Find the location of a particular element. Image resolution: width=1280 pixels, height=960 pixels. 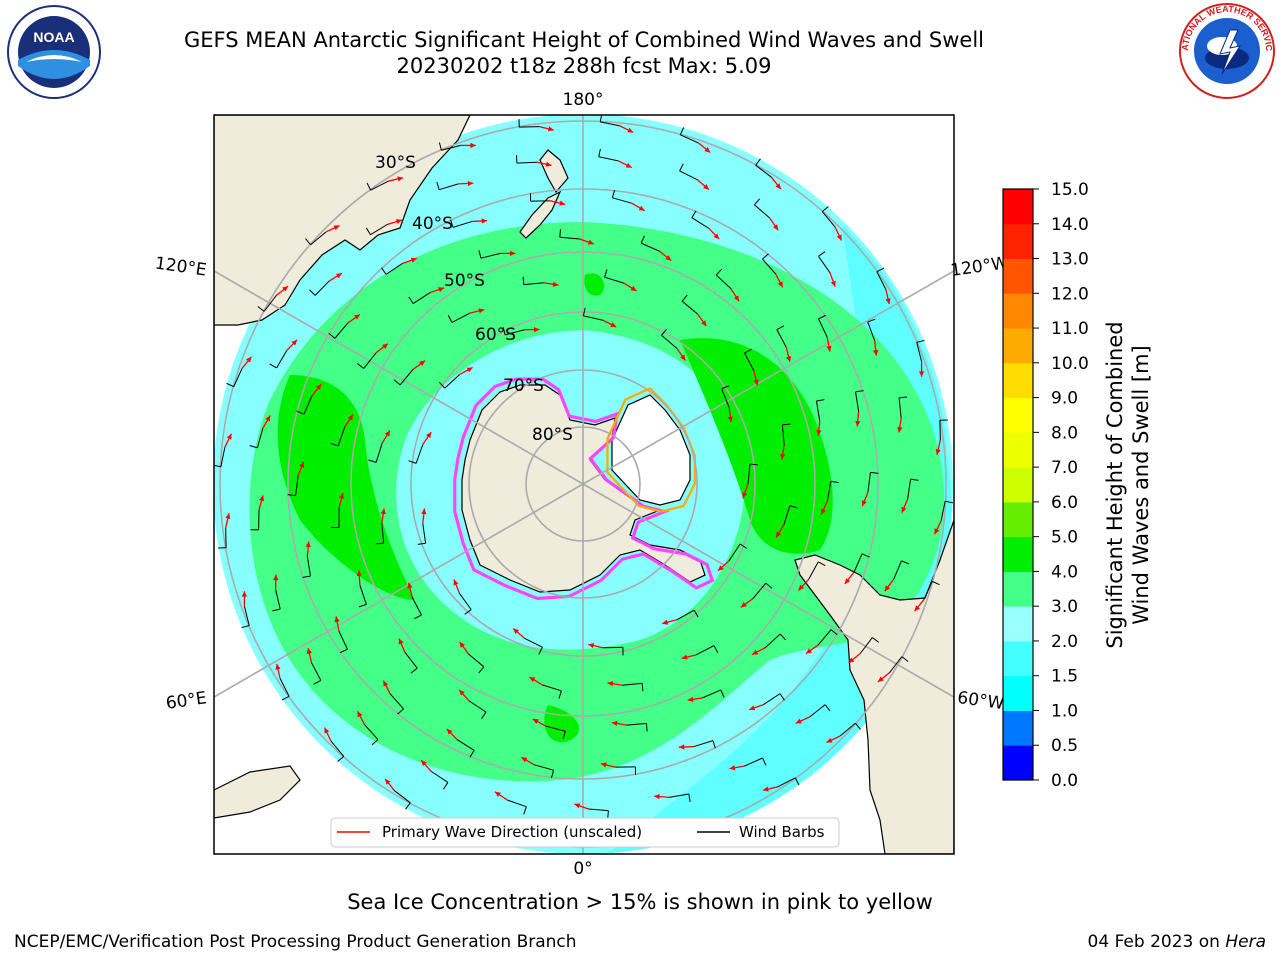

sea-ice-edge is located at coordinates (584, 489).